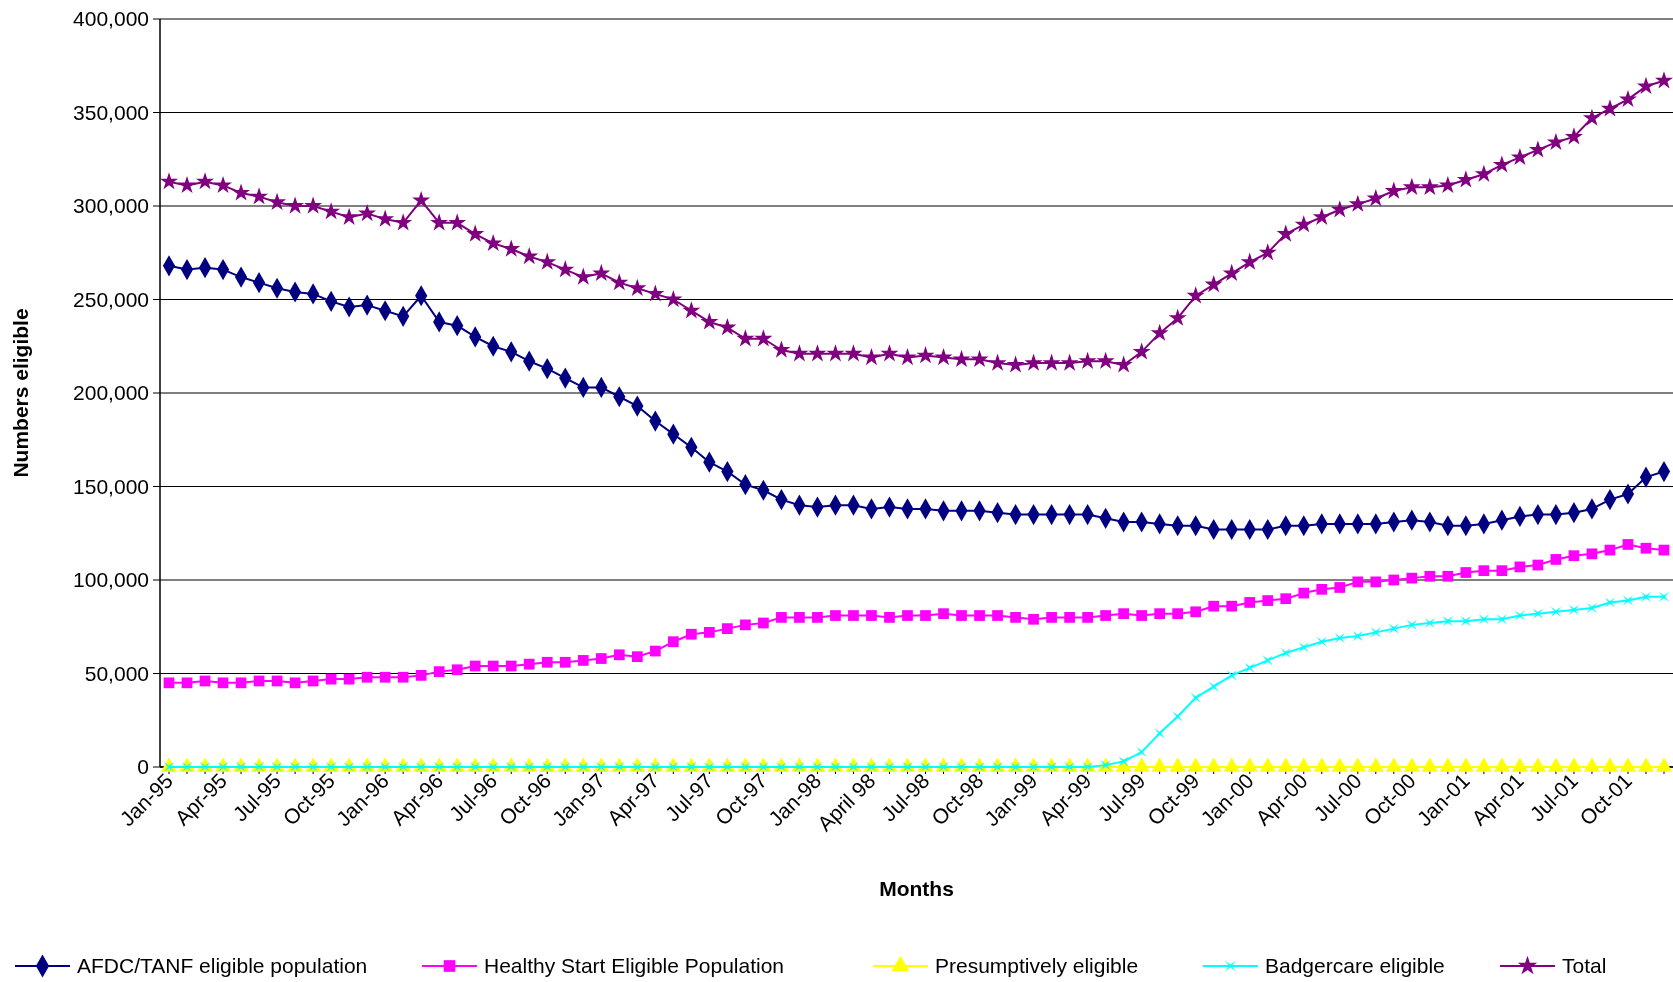 The image size is (1673, 982). Describe the element at coordinates (111, 299) in the screenshot. I see `y-tick-label: 250,000` at that location.